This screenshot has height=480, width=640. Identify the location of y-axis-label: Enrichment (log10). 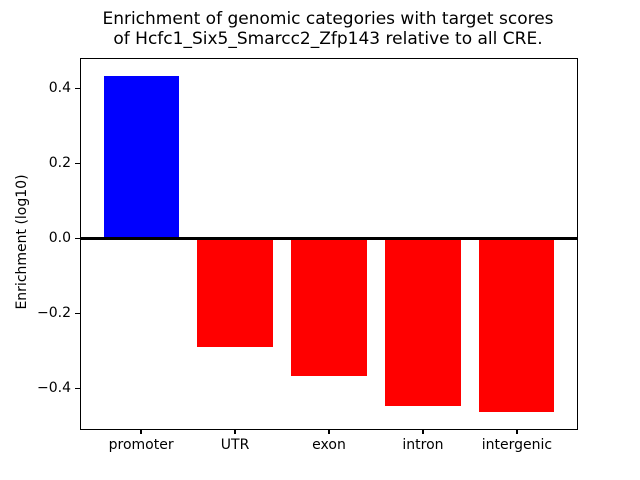
(22, 242).